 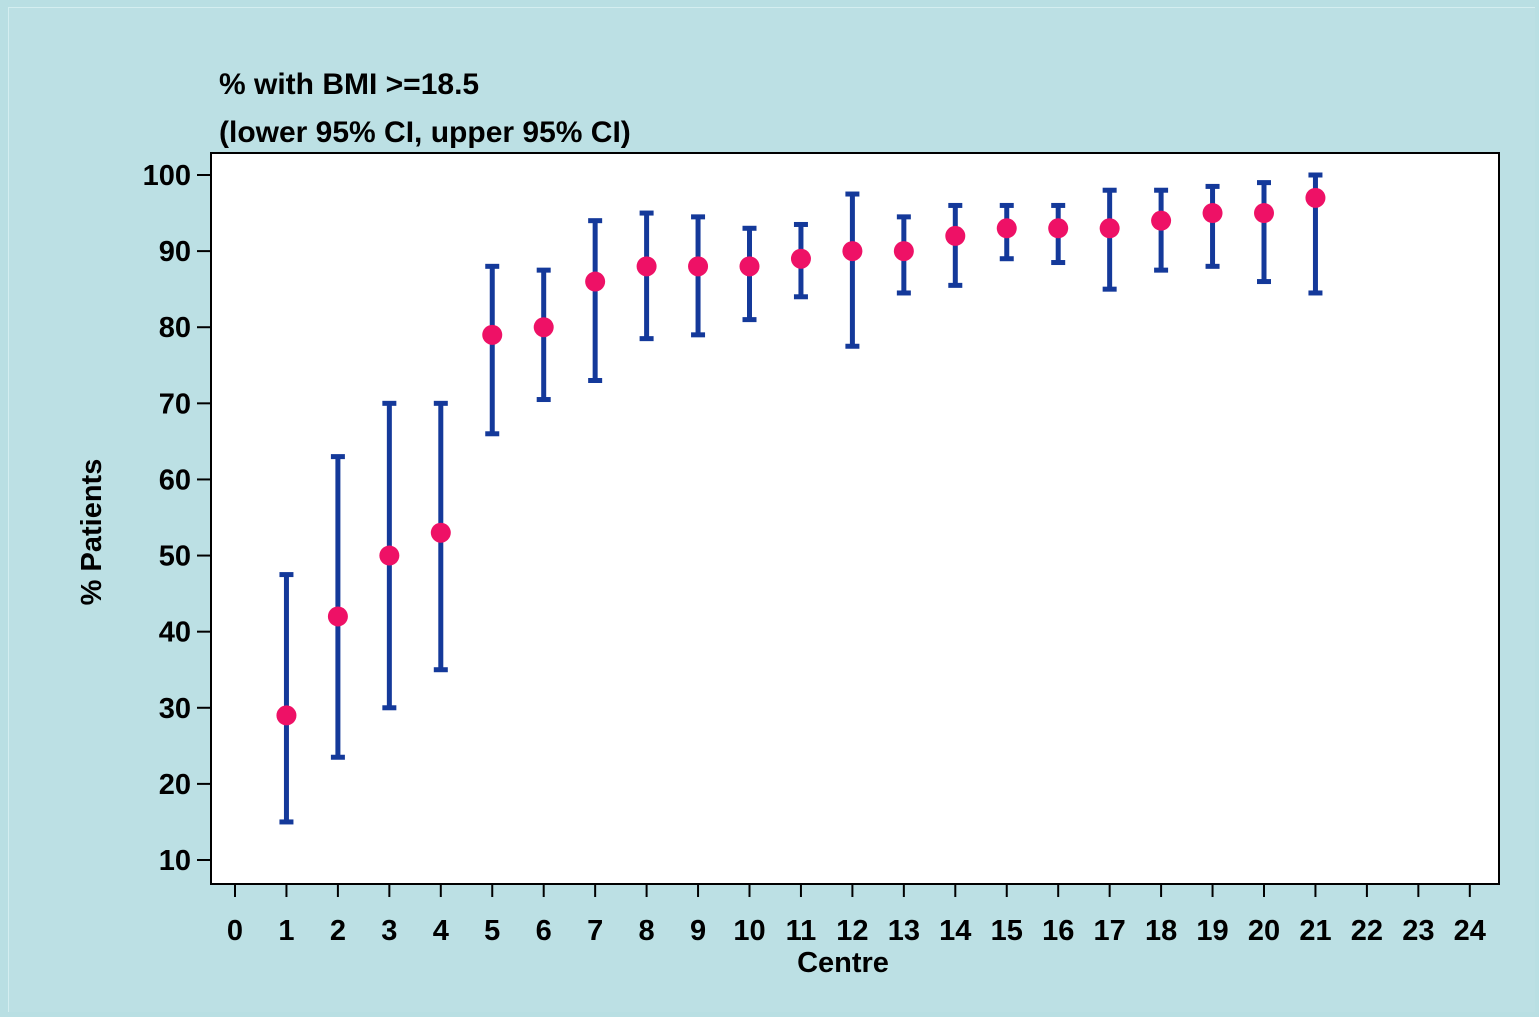 What do you see at coordinates (441, 931) in the screenshot?
I see `x-tick-label: 4` at bounding box center [441, 931].